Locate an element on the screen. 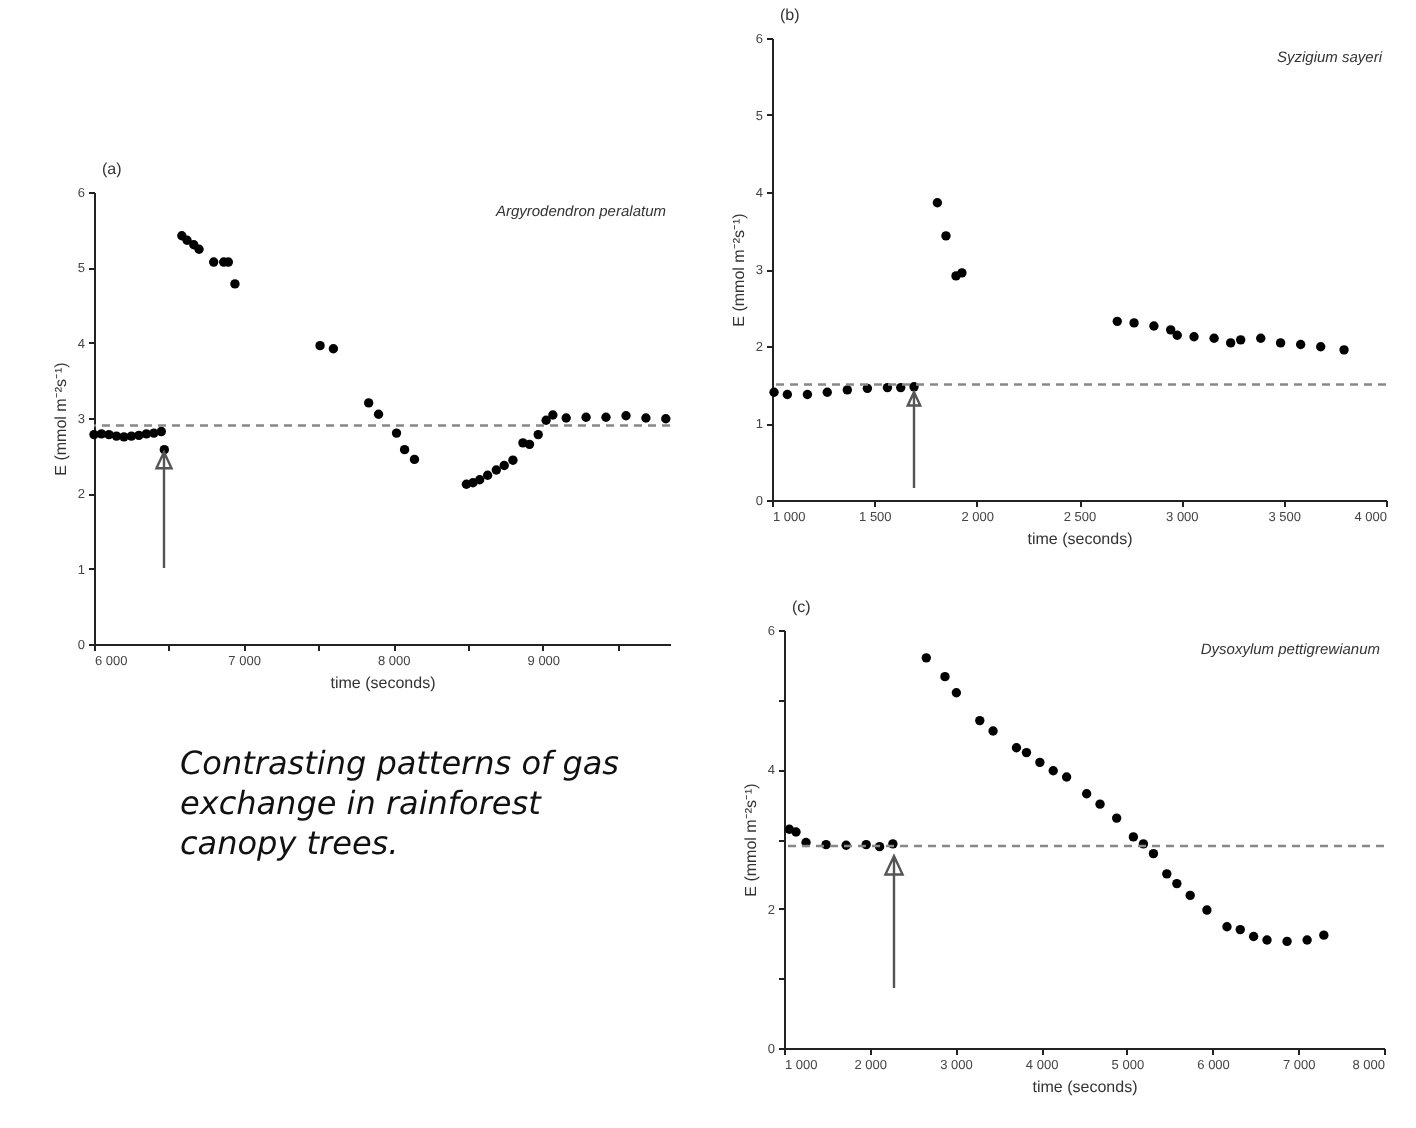 This screenshot has width=1416, height=1128. text: Contrasting patterns of gas exchange in rainforest canopy trees. is located at coordinates (400, 804).